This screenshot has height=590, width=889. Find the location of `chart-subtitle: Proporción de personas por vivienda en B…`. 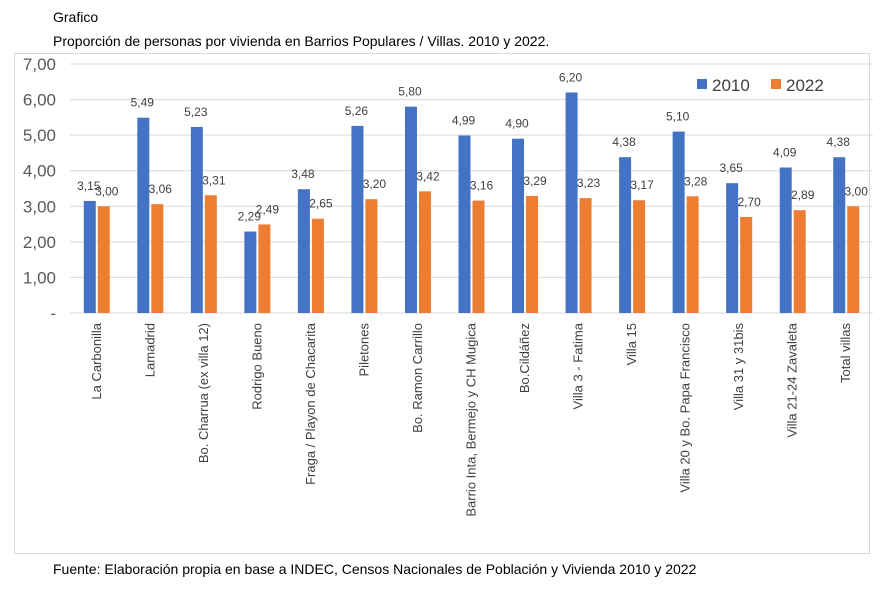

chart-subtitle: Proporción de personas por vivienda en B… is located at coordinates (301, 41).